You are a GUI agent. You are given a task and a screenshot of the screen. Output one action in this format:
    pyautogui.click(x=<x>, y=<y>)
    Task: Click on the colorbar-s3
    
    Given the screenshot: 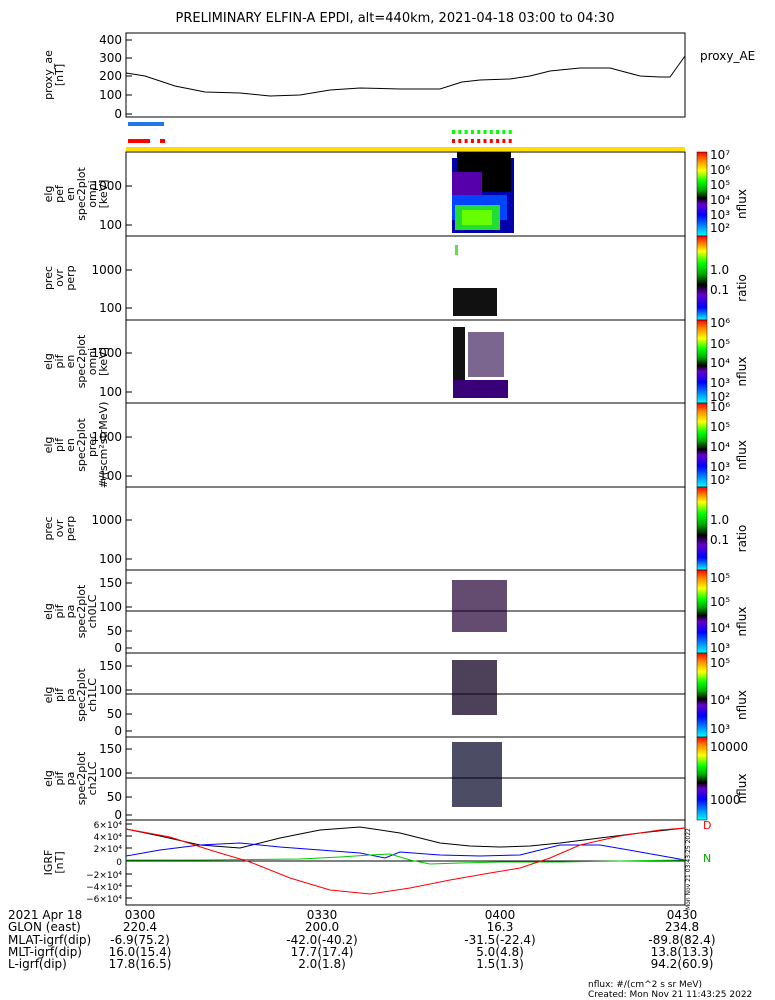 What is the action you would take?
    pyautogui.click(x=702, y=361)
    